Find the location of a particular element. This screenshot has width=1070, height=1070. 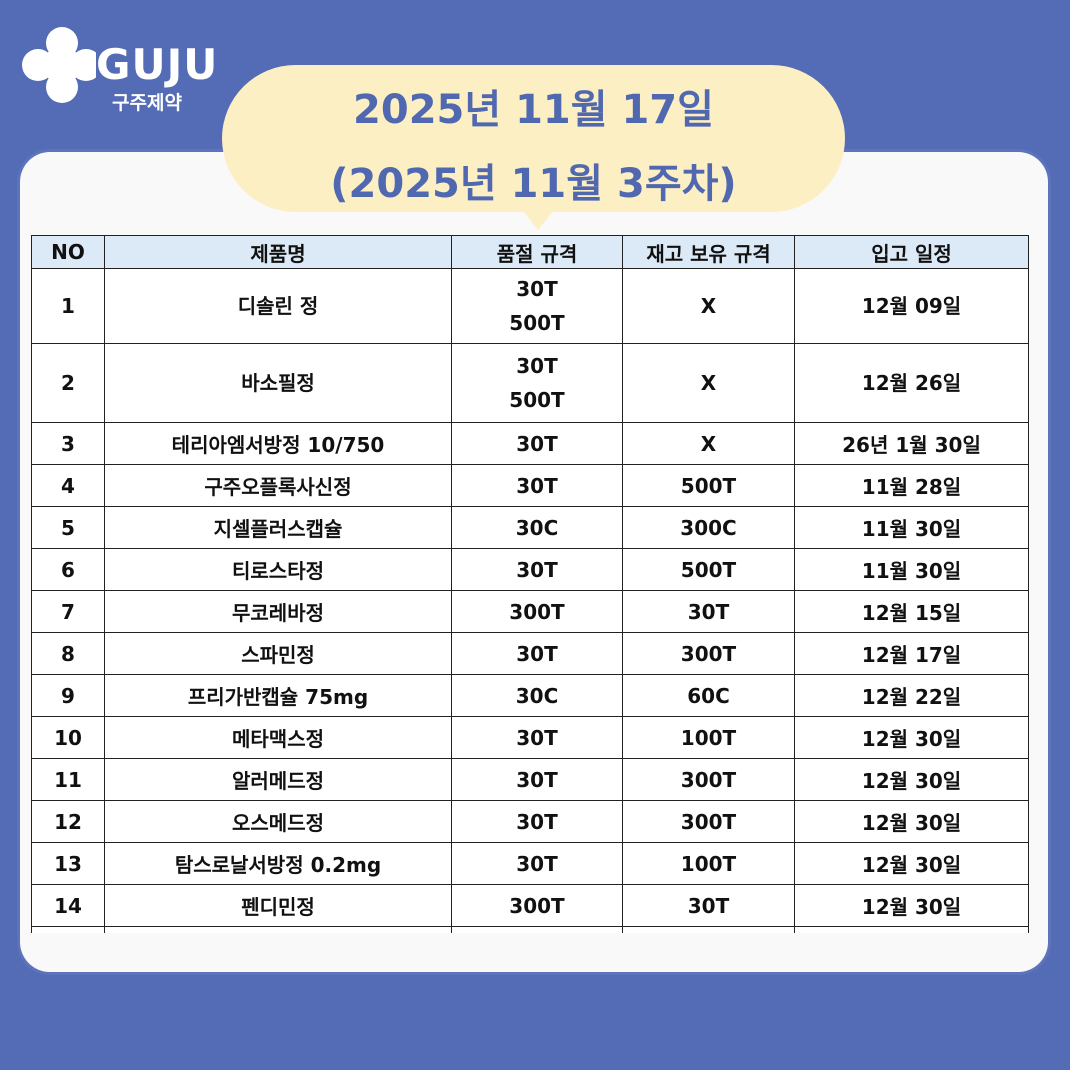

table-row: 6 티로스타정 30T 500T 11월 30일 is located at coordinates (530, 569).